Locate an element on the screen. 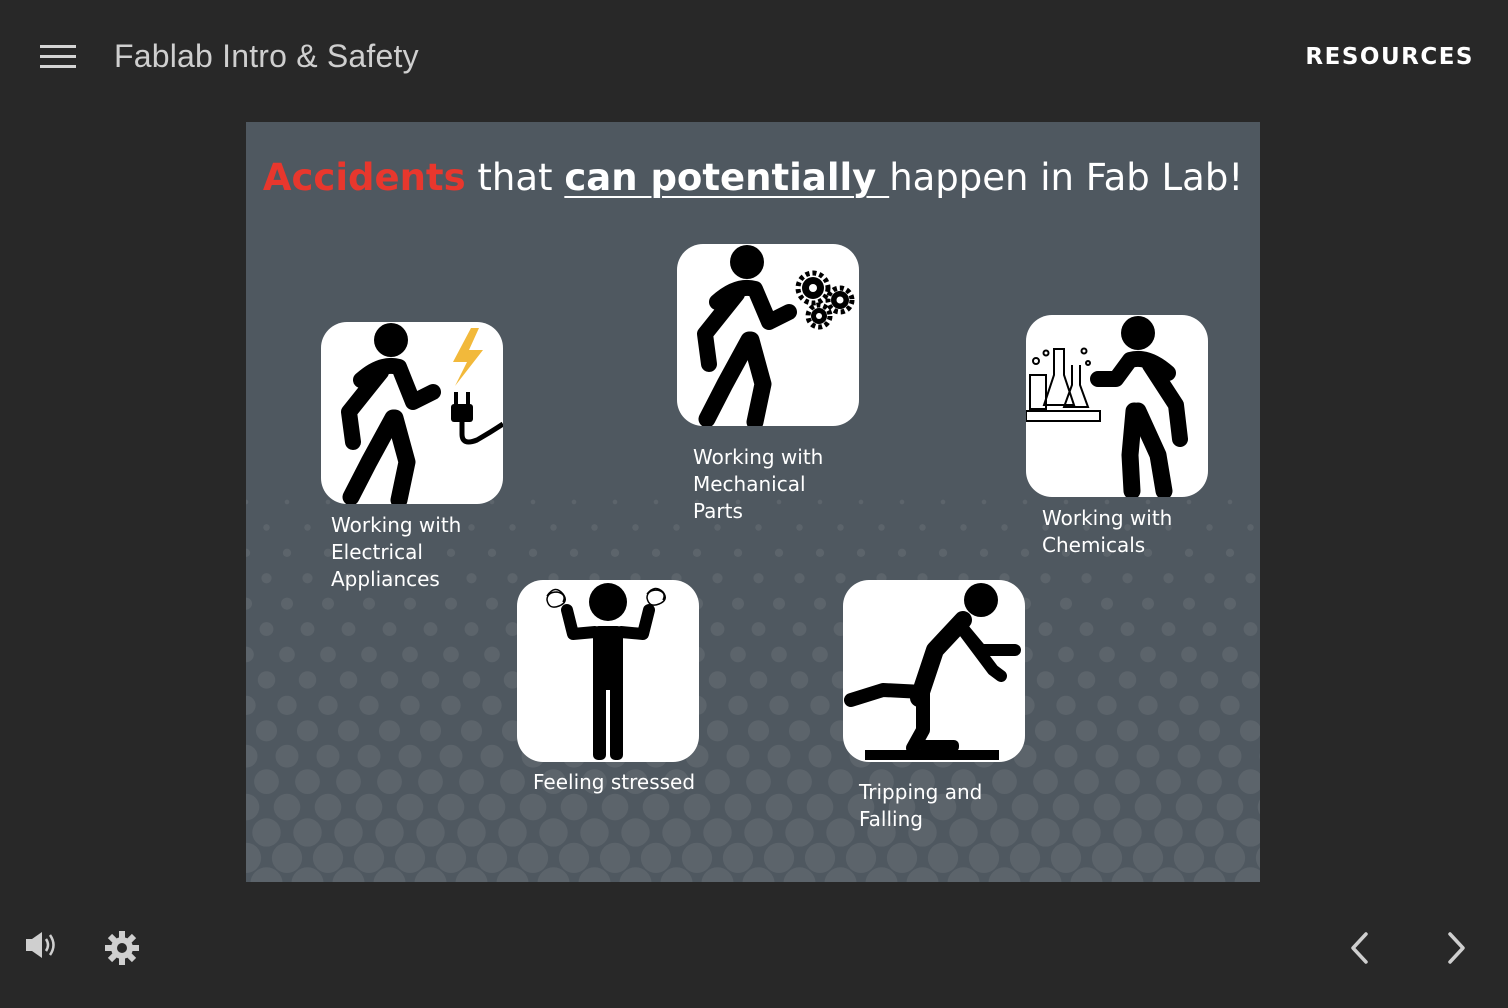 Image resolution: width=1508 pixels, height=1008 pixels. tripping-icon is located at coordinates (932, 671).